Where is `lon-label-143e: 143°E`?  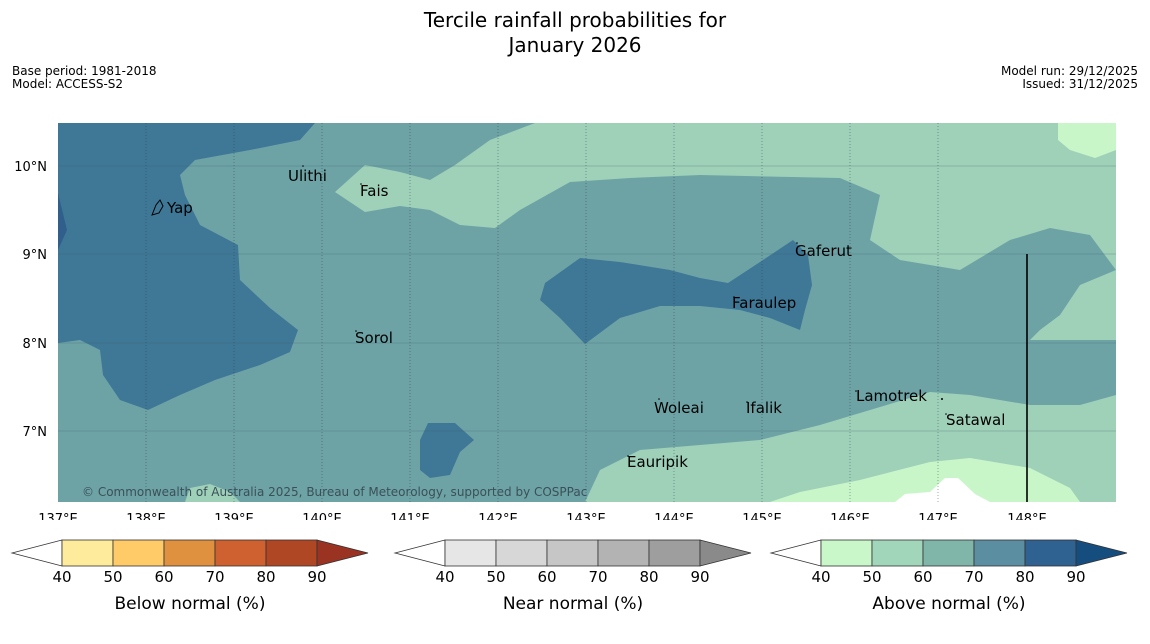
lon-label-143e: 143°E is located at coordinates (586, 516).